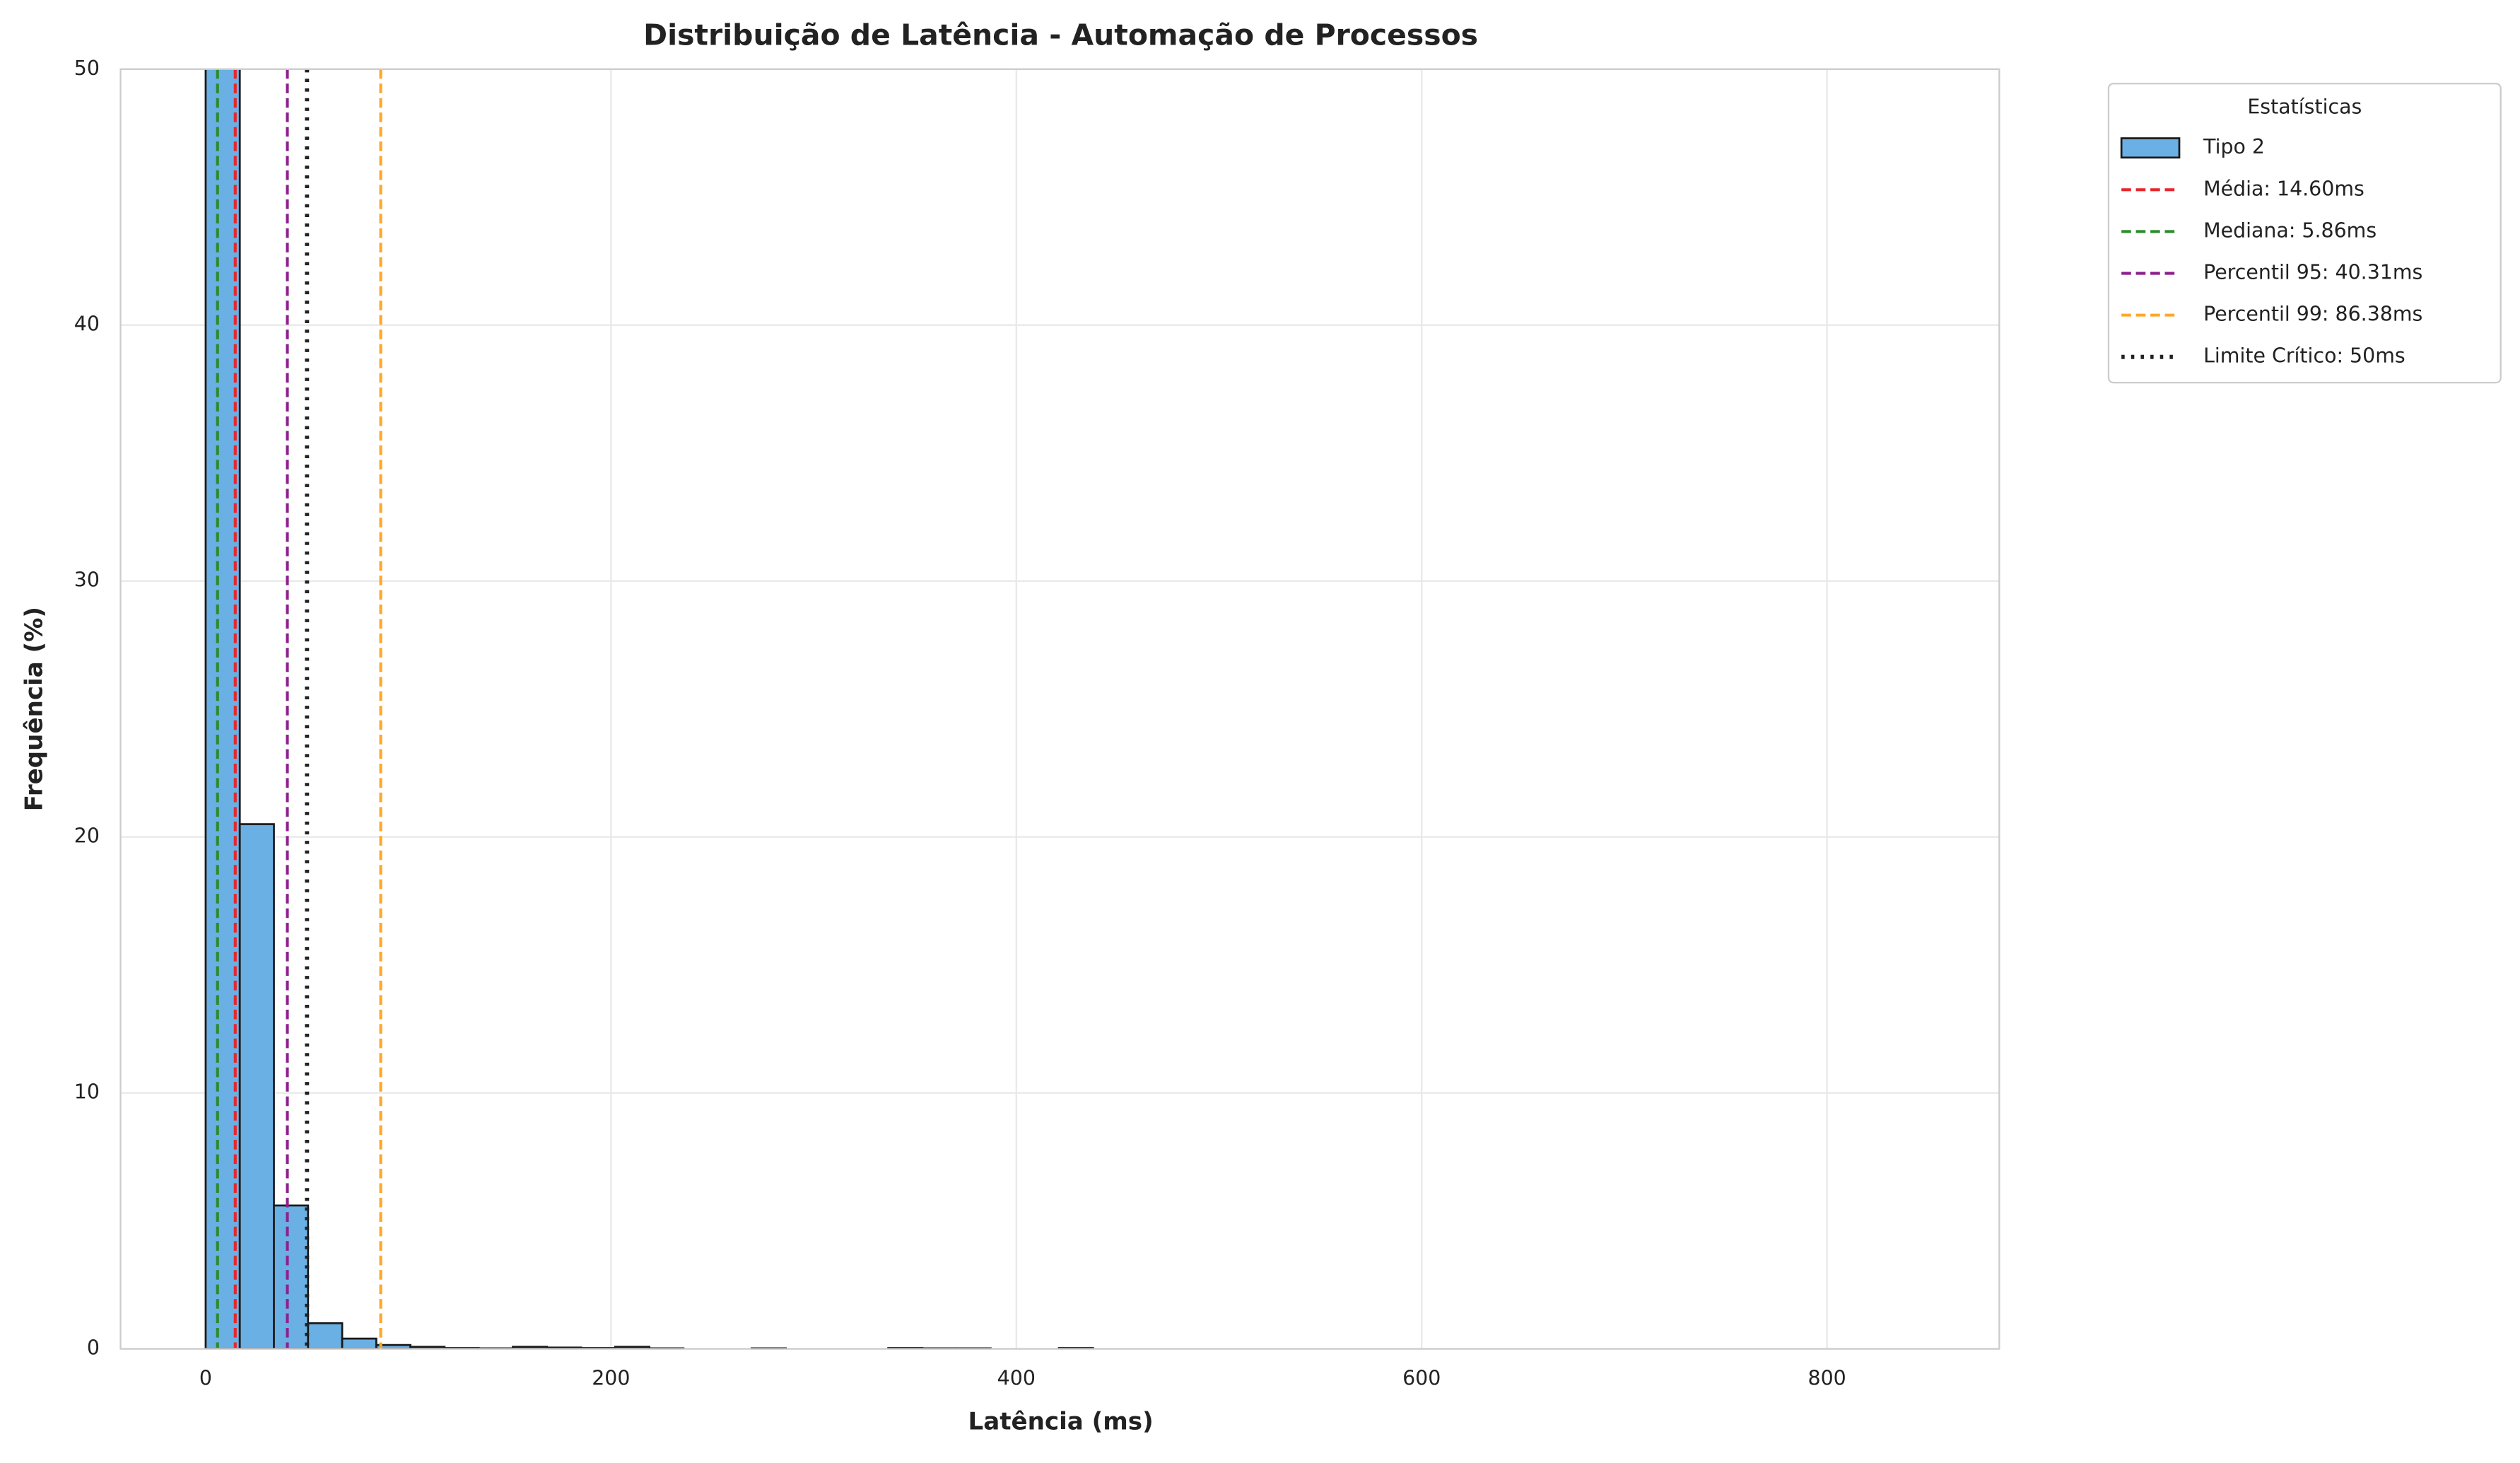  Describe the element at coordinates (2304, 356) in the screenshot. I see `legend-label: Limite Crítico: 50ms` at that location.